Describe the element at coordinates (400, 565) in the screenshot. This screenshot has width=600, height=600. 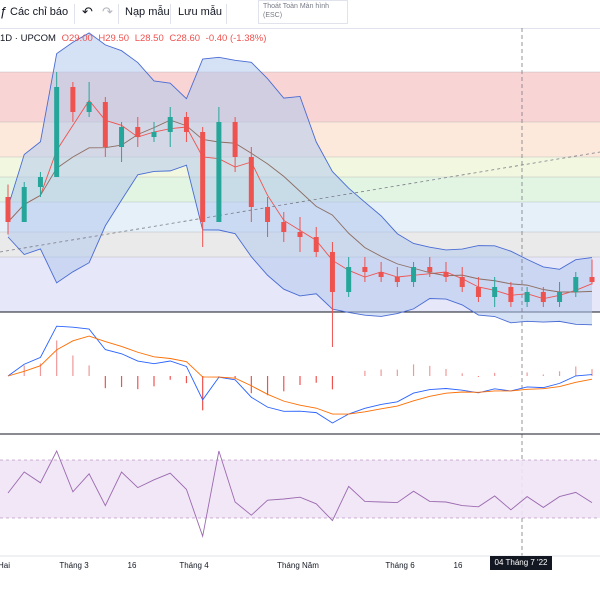
I see `x-axis-tick-label: Tháng 6` at that location.